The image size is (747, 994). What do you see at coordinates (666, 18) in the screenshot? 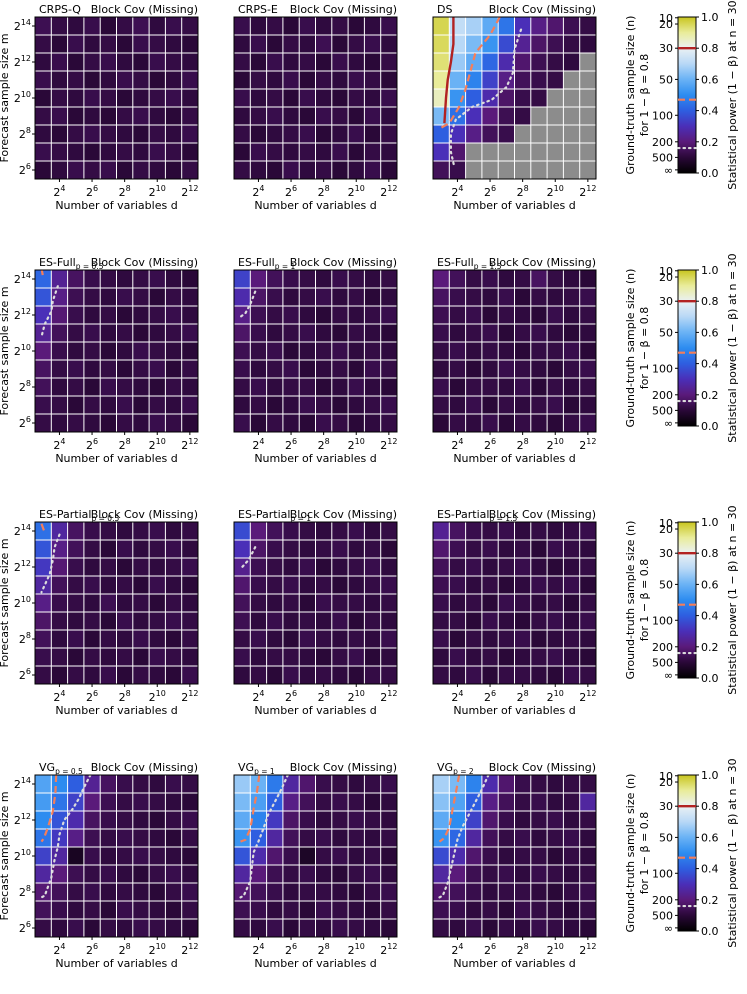
I see `sample-size-tick-label: 10` at bounding box center [666, 18].